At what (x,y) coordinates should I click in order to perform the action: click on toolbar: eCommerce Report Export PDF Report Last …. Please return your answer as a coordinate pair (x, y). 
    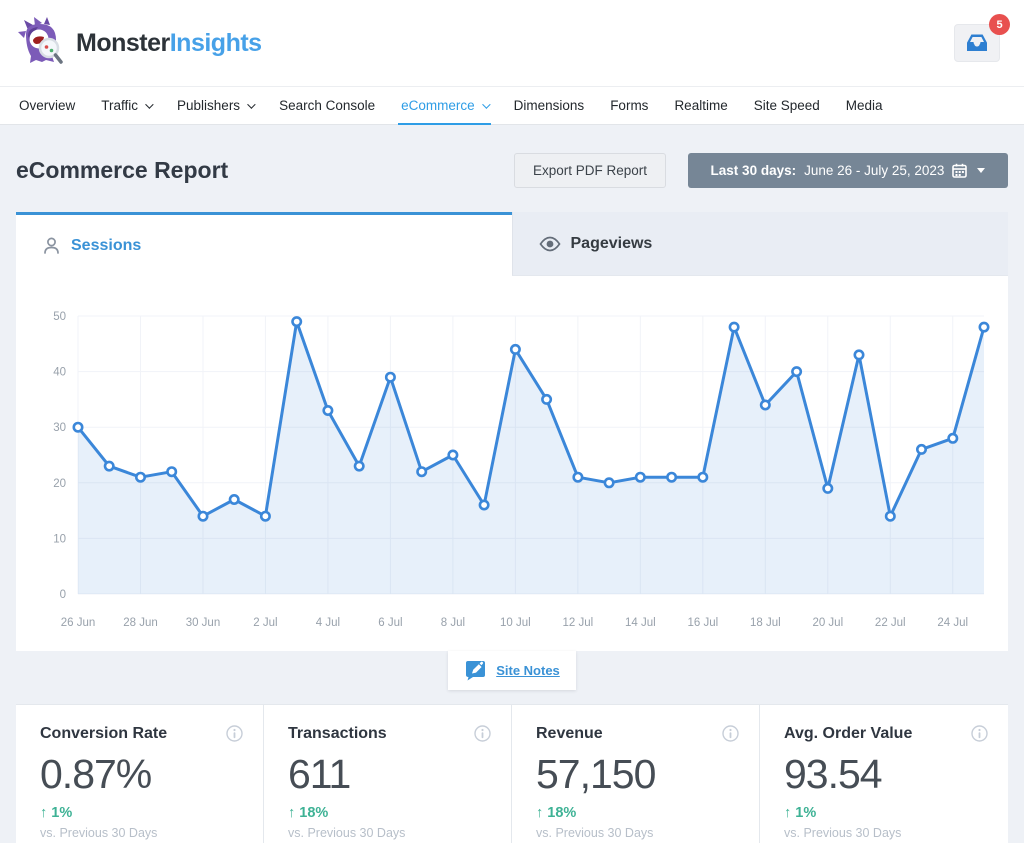
    Looking at the image, I should click on (512, 170).